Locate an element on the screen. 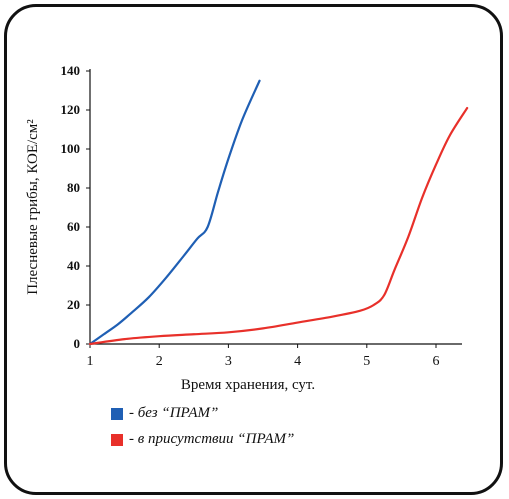 The image size is (509, 499). y-tick-label: 120 is located at coordinates (71, 109).